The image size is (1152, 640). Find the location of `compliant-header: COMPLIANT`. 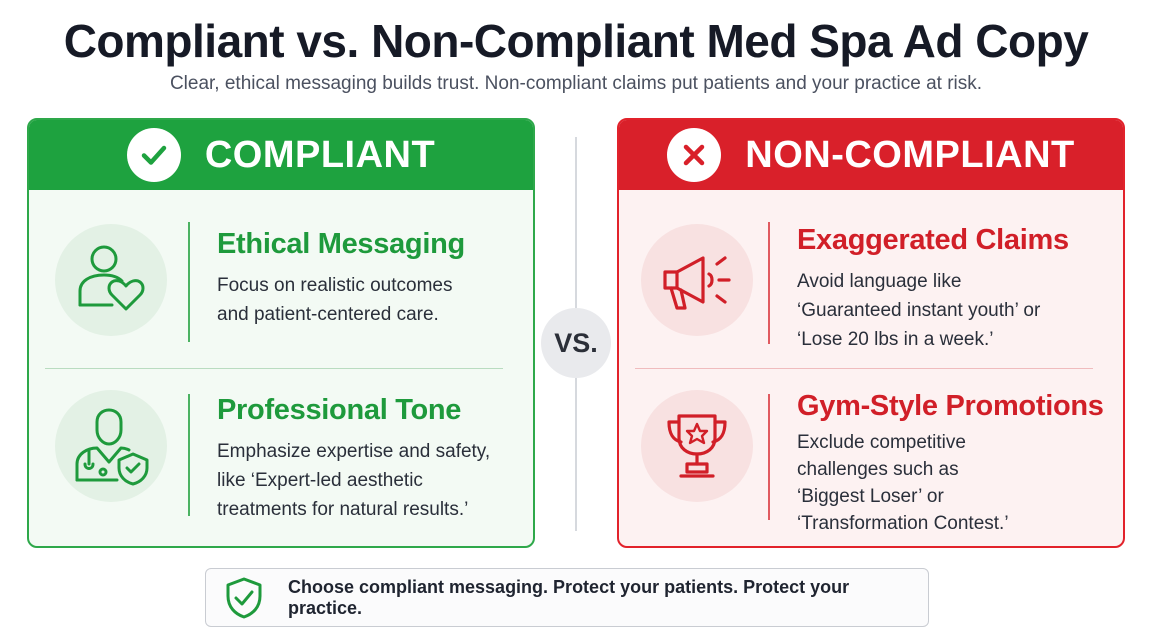

compliant-header: COMPLIANT is located at coordinates (281, 155).